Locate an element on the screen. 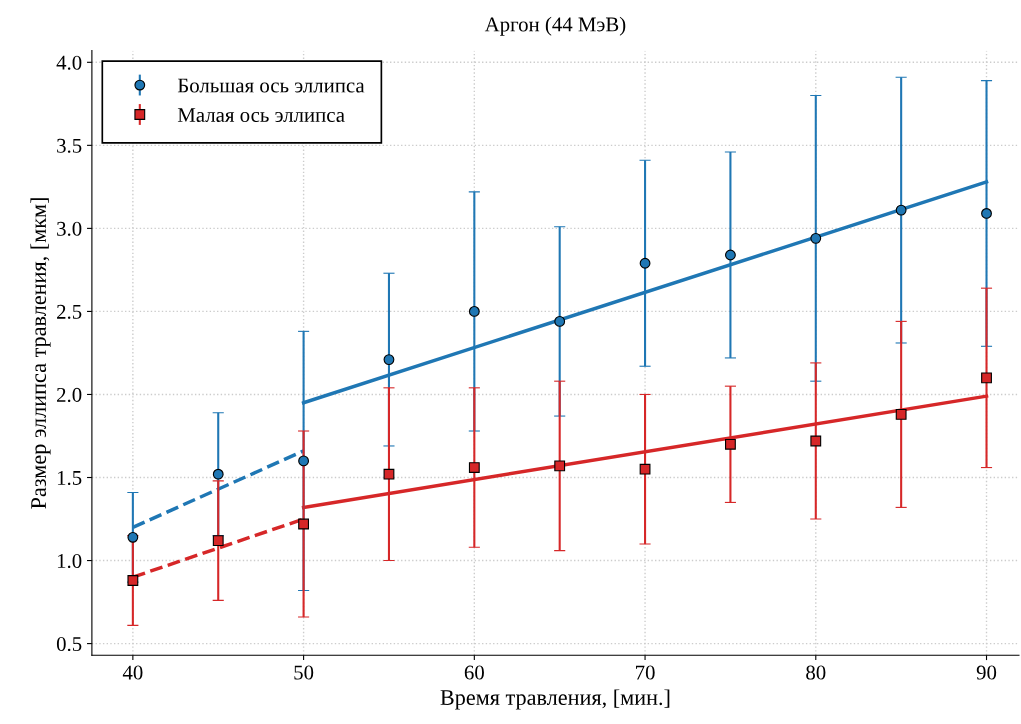  y-tick-label: 0.5 is located at coordinates (69, 644).